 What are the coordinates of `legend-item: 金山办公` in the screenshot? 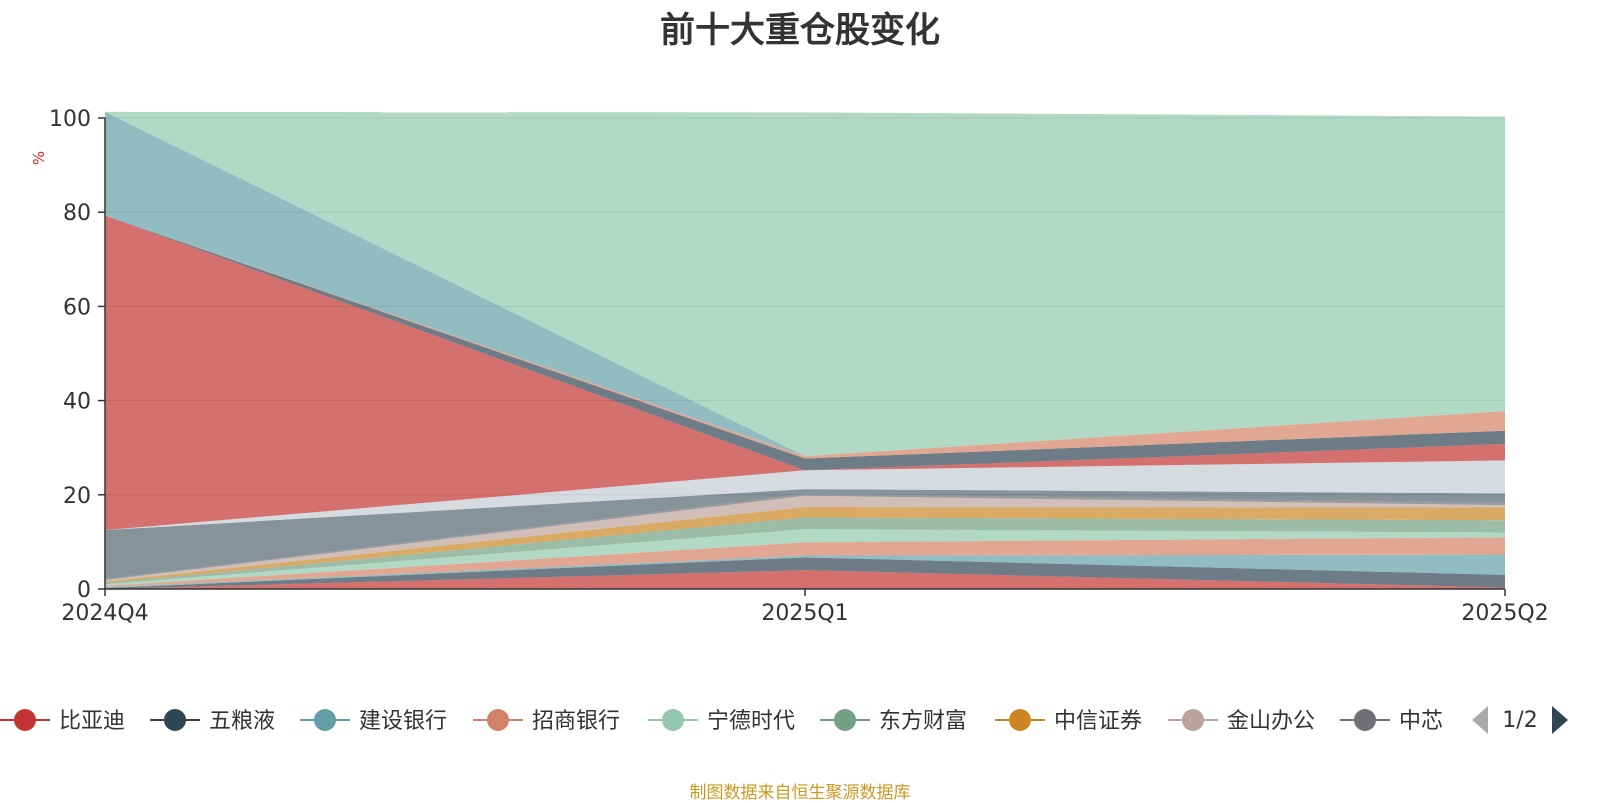 It's located at (1241, 721).